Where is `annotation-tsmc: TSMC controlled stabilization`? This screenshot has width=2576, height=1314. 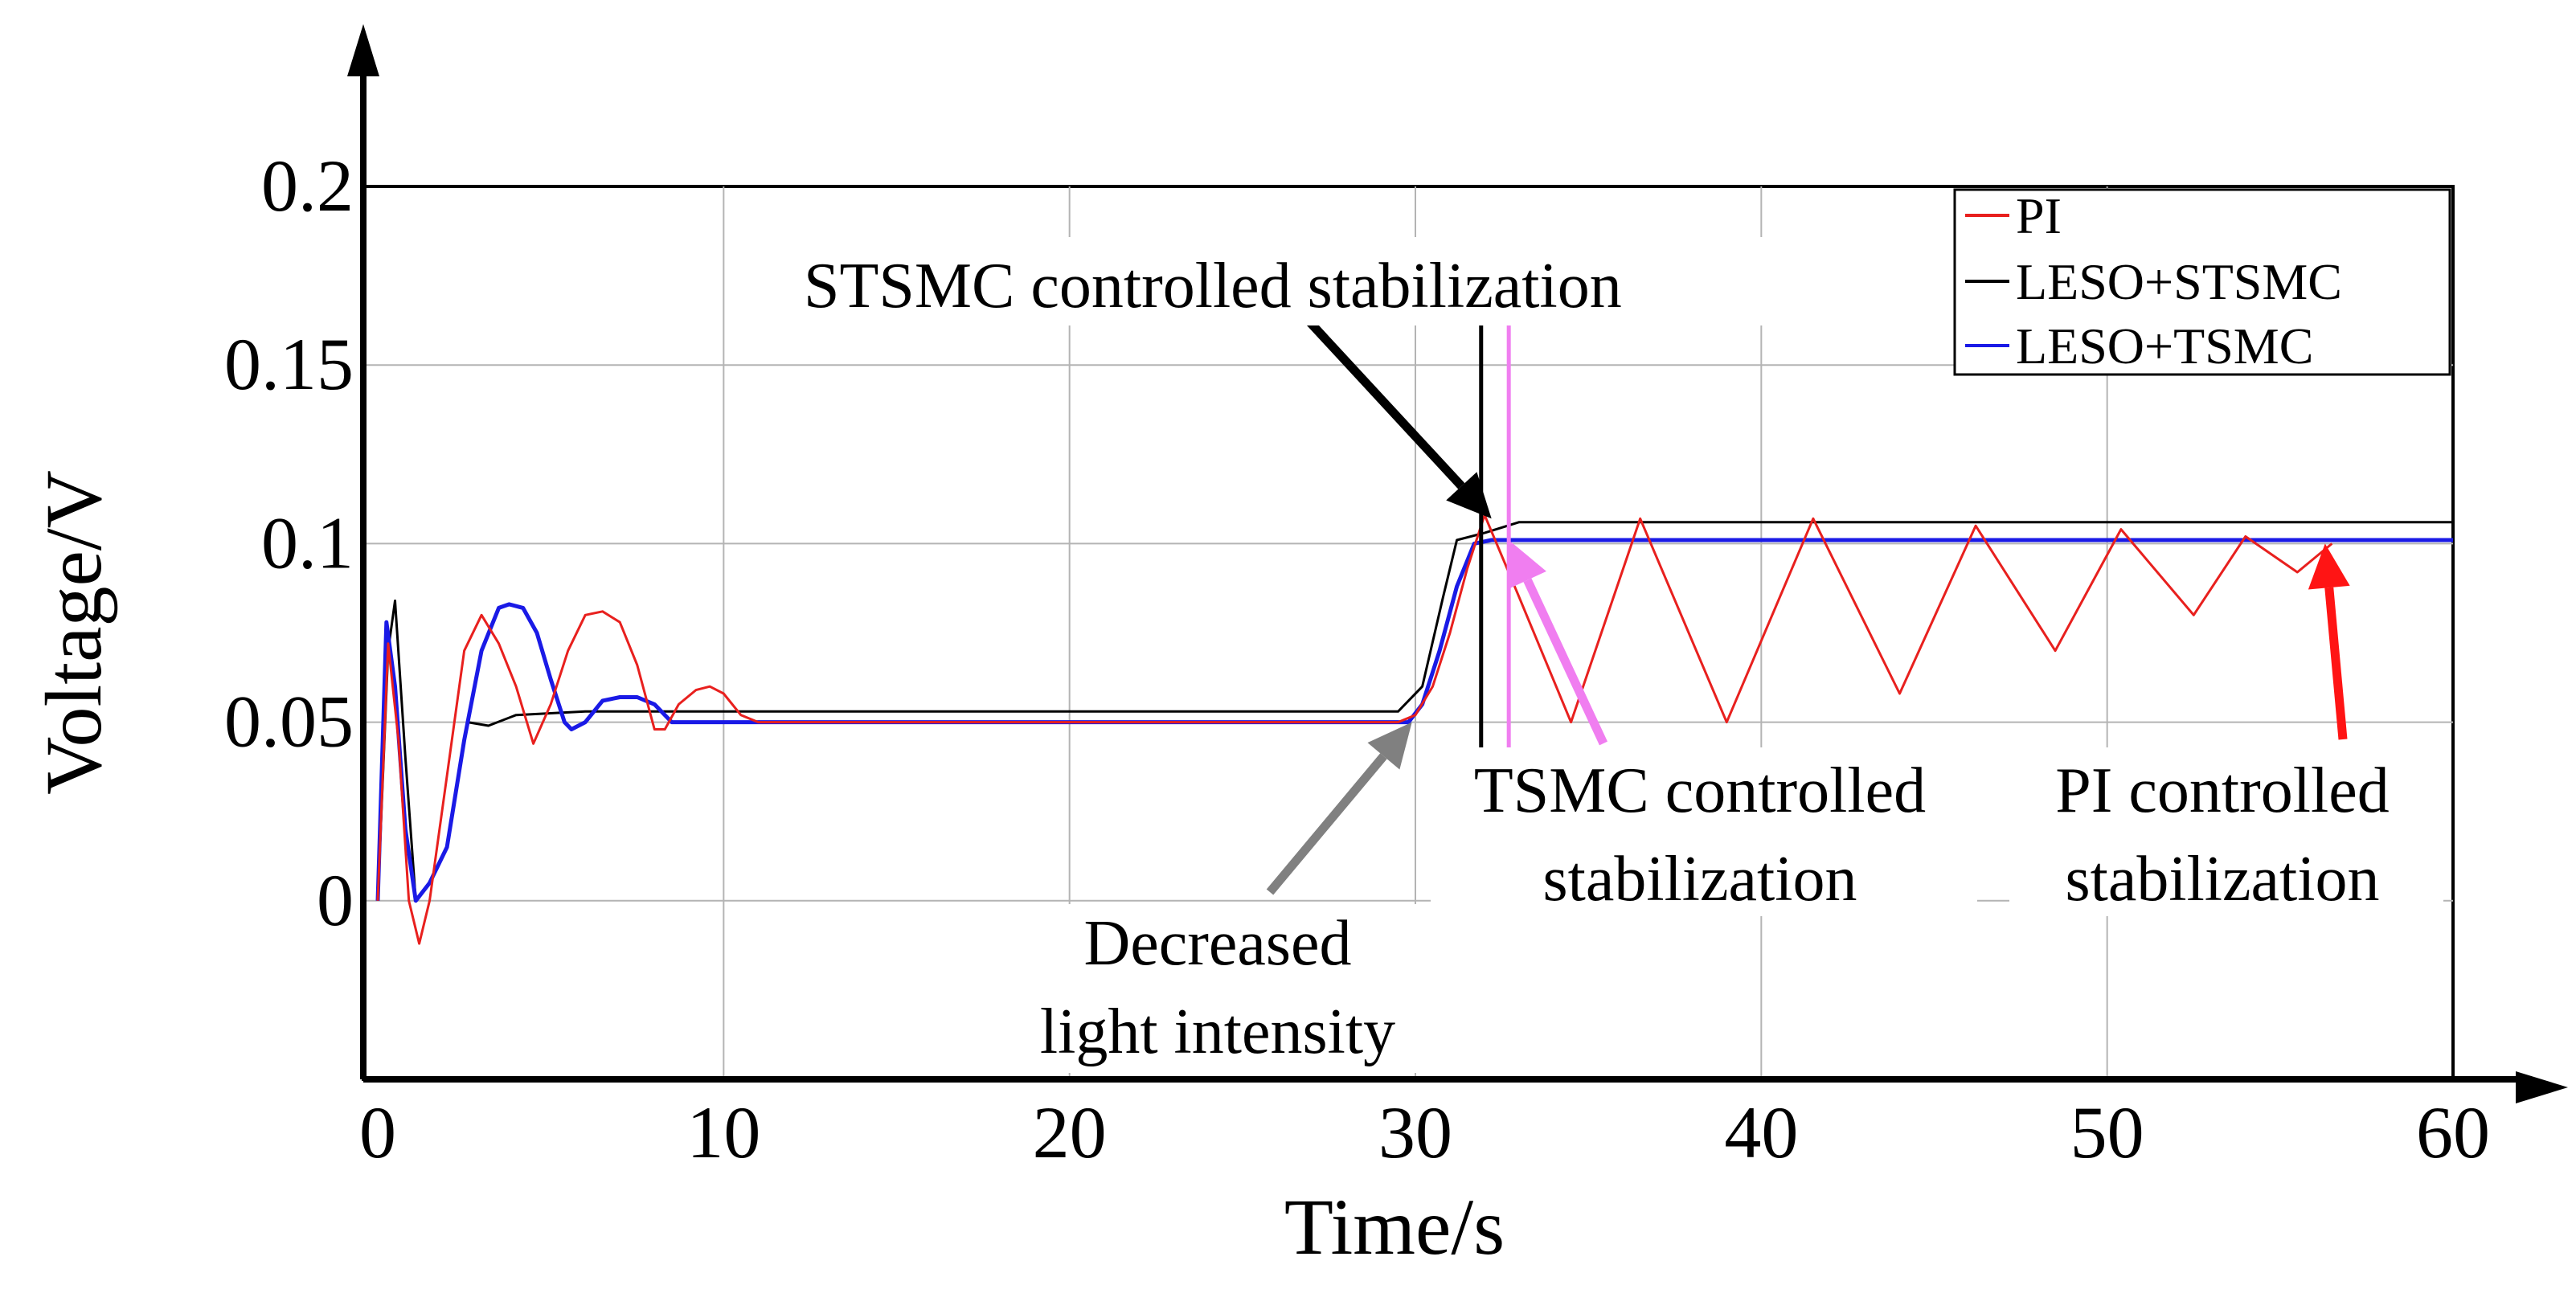
annotation-tsmc: TSMC controlled stabilization is located at coordinates (1704, 831).